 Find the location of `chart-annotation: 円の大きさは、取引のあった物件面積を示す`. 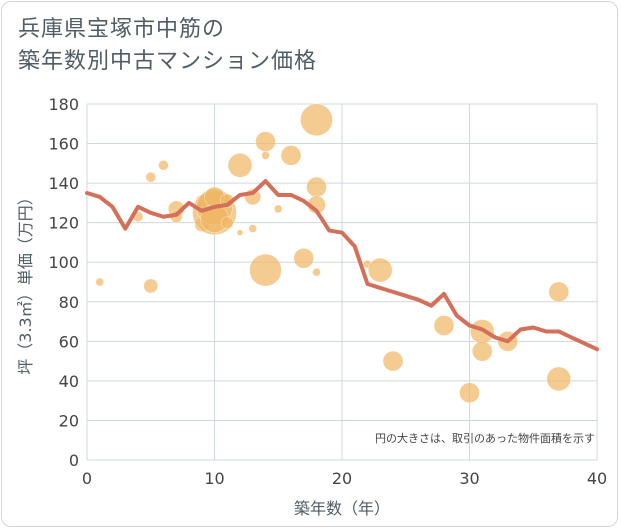

chart-annotation: 円の大きさは、取引のあった物件面積を示す is located at coordinates (485, 438).